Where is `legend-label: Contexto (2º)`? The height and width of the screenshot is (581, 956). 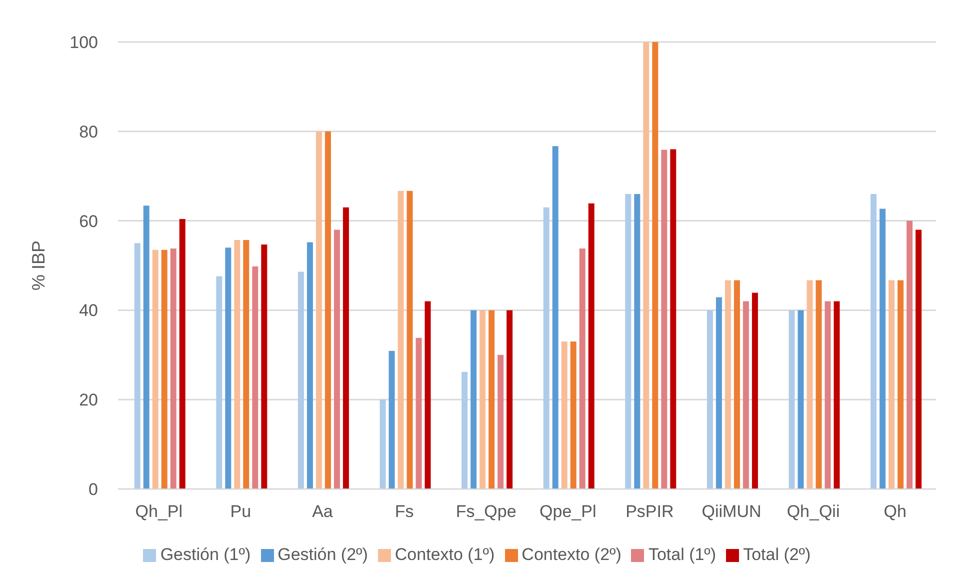
legend-label: Contexto (2º) is located at coordinates (572, 554).